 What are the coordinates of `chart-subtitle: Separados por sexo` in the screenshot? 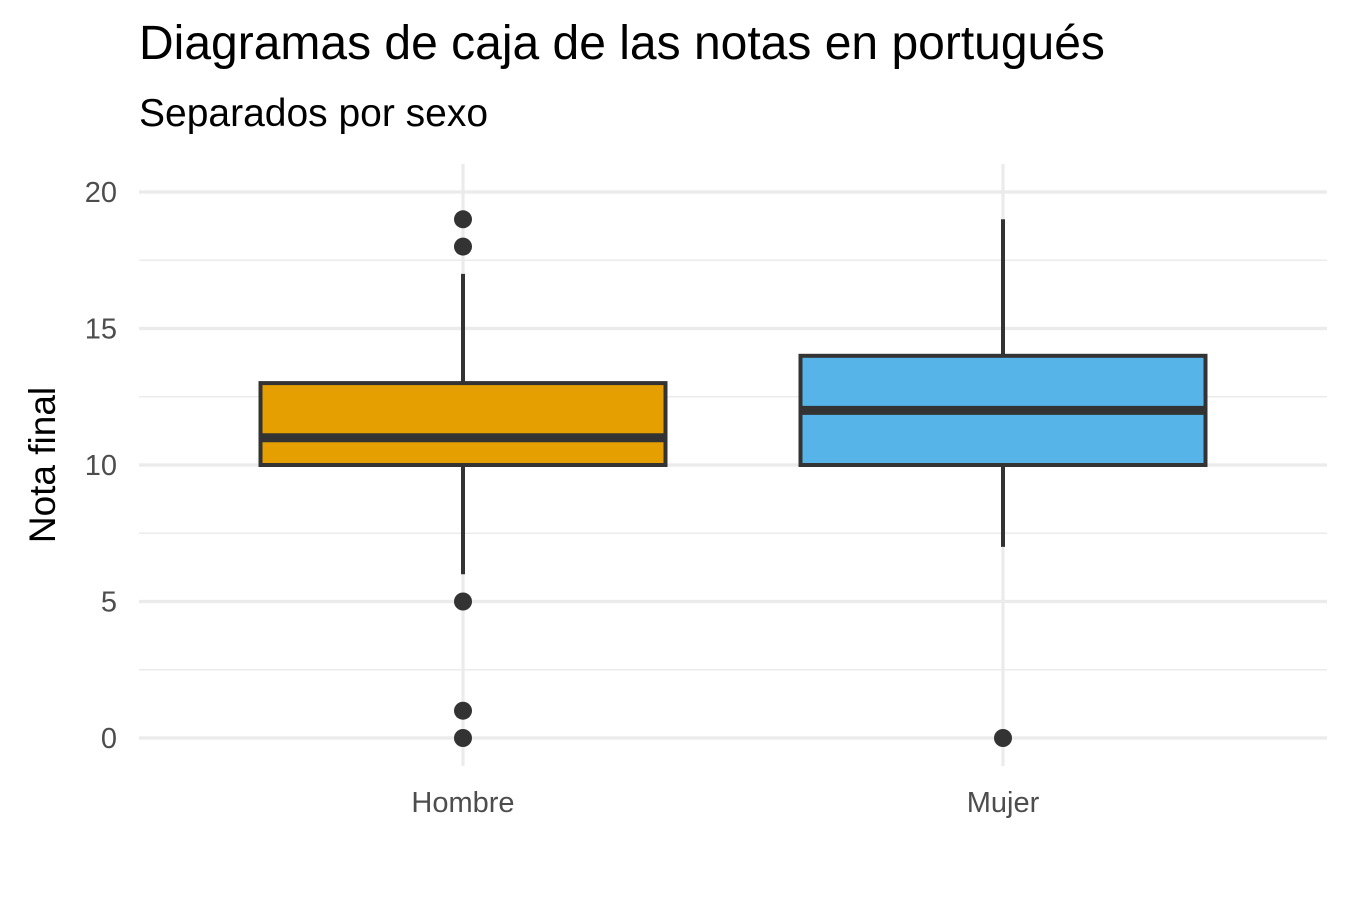 It's located at (314, 113).